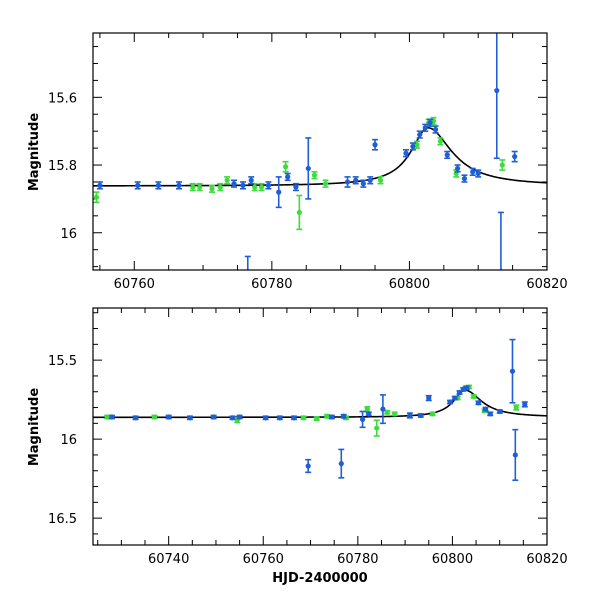 The image size is (600, 600). Describe the element at coordinates (34, 427) in the screenshot. I see `bottom-y-axis-label: Magnitude` at that location.